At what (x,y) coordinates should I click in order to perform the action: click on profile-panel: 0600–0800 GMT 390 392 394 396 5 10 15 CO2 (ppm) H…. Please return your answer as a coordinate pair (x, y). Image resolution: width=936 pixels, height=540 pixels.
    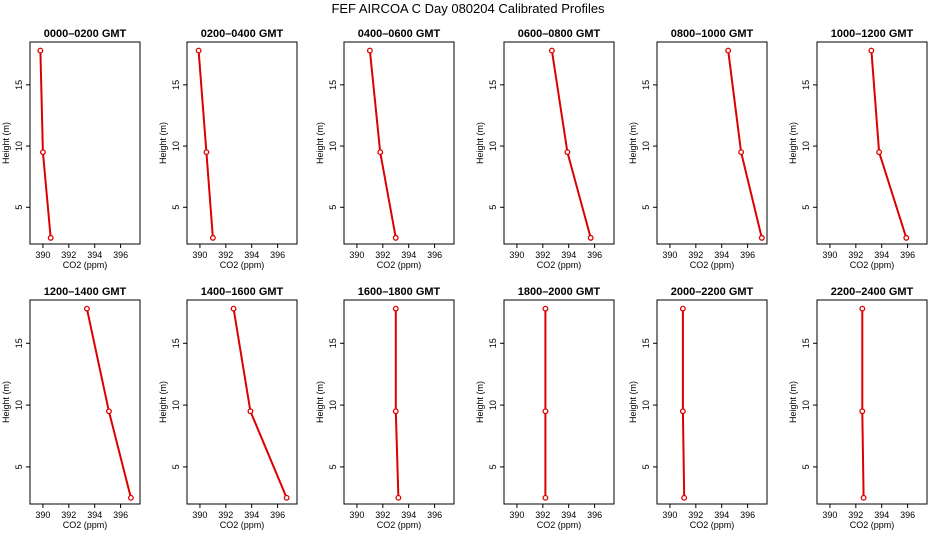
    Looking at the image, I should click on (545, 149).